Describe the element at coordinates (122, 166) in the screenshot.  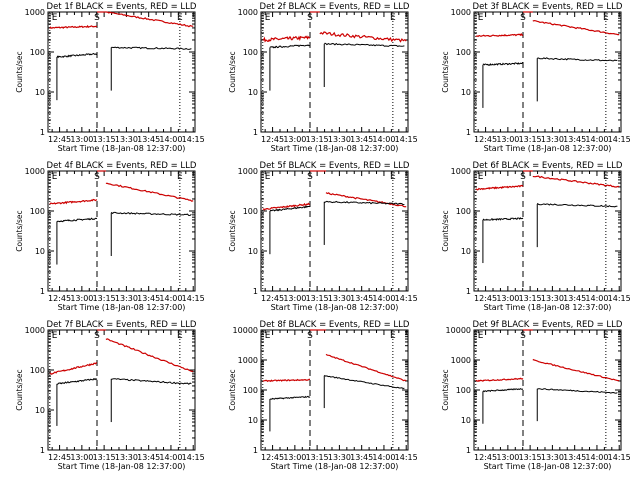
I see `chart-title: Det 4f BLACK = Events, RED = LLD` at that location.